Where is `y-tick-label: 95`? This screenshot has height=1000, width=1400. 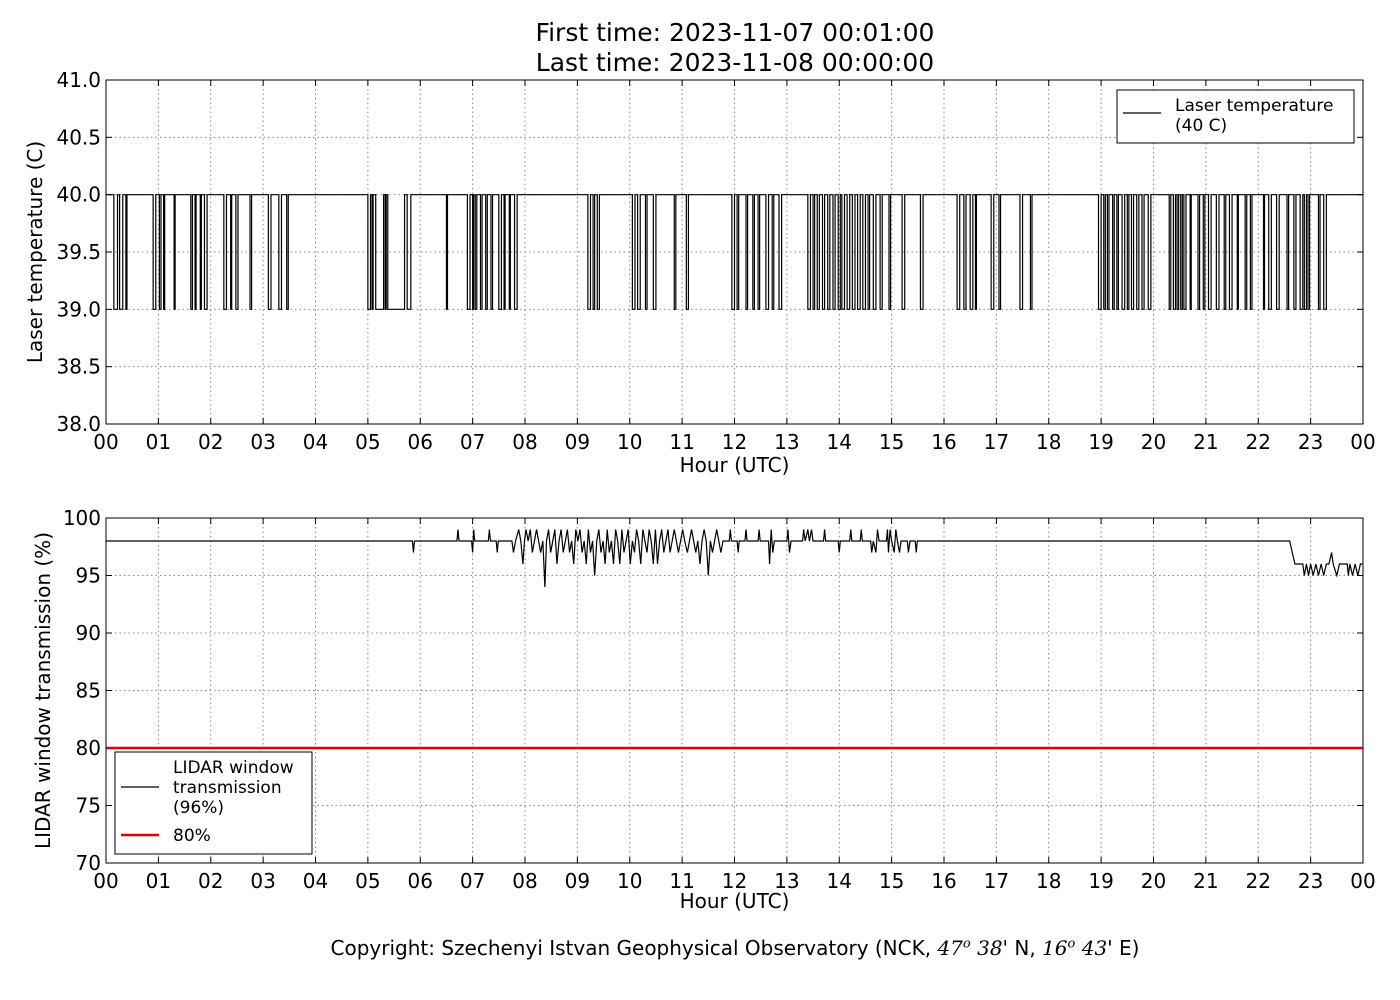
y-tick-label: 95 is located at coordinates (88, 576).